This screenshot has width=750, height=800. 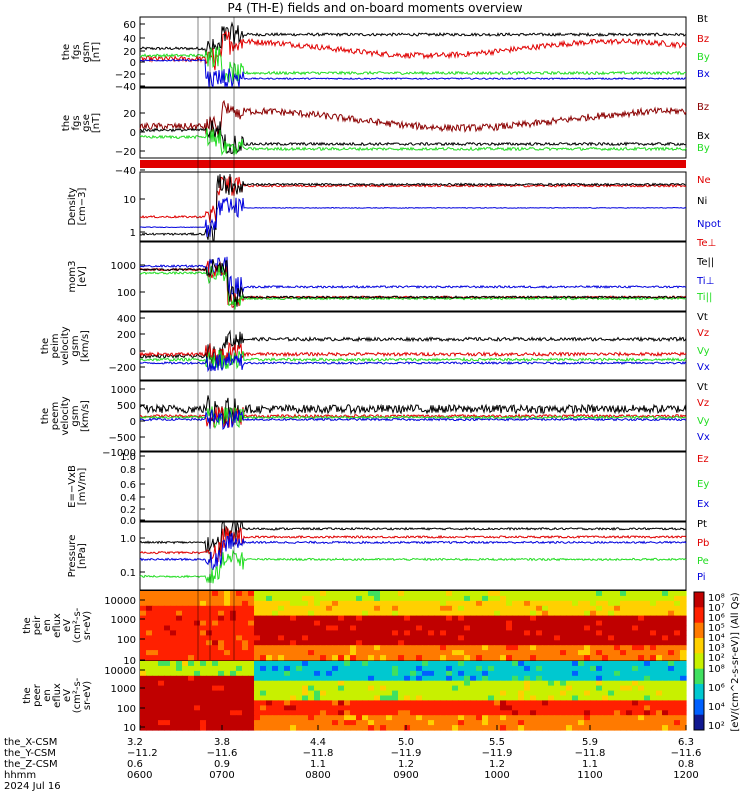 What do you see at coordinates (716, 658) in the screenshot?
I see `colorbar-tick-label: 10²` at bounding box center [716, 658].